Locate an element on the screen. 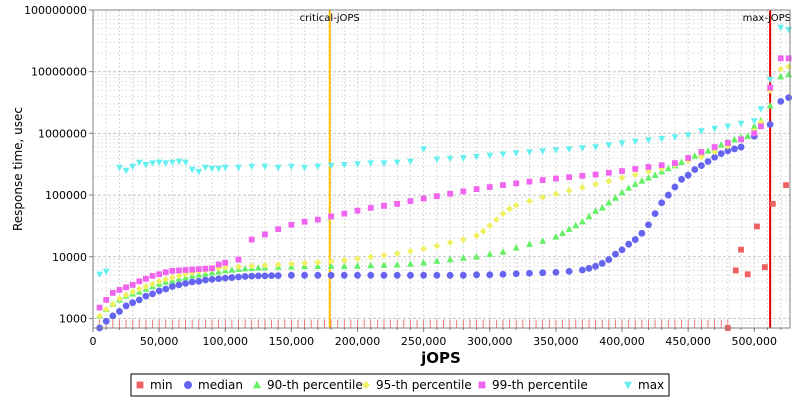 The width and height of the screenshot is (800, 400). y-tick-label: 1000000 is located at coordinates (62, 133).